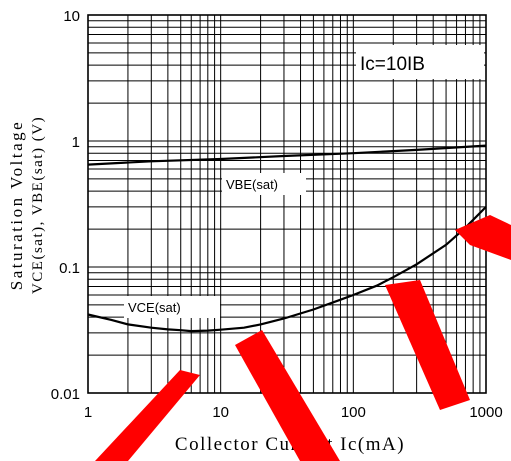 Image resolution: width=511 pixels, height=461 pixels. Describe the element at coordinates (76, 142) in the screenshot. I see `y-tick-label: 1` at that location.